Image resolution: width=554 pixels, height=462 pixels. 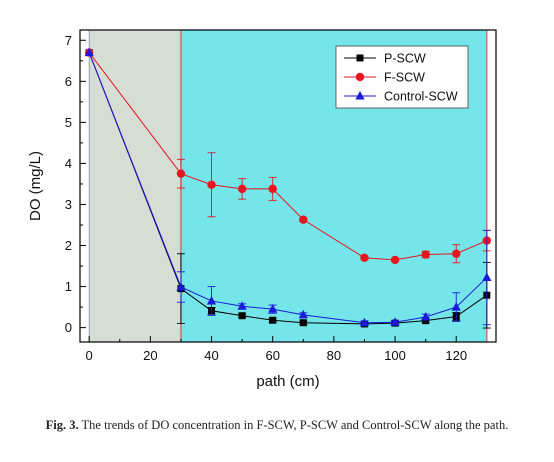 What do you see at coordinates (456, 355) in the screenshot?
I see `x-tick-label: 120` at bounding box center [456, 355].